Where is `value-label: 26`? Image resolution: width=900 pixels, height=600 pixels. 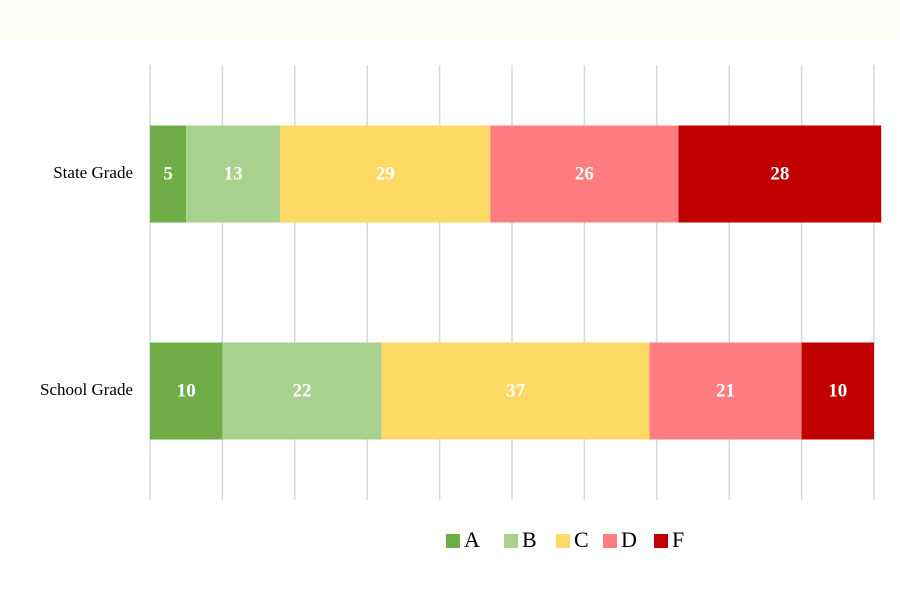
value-label: 26 is located at coordinates (584, 173).